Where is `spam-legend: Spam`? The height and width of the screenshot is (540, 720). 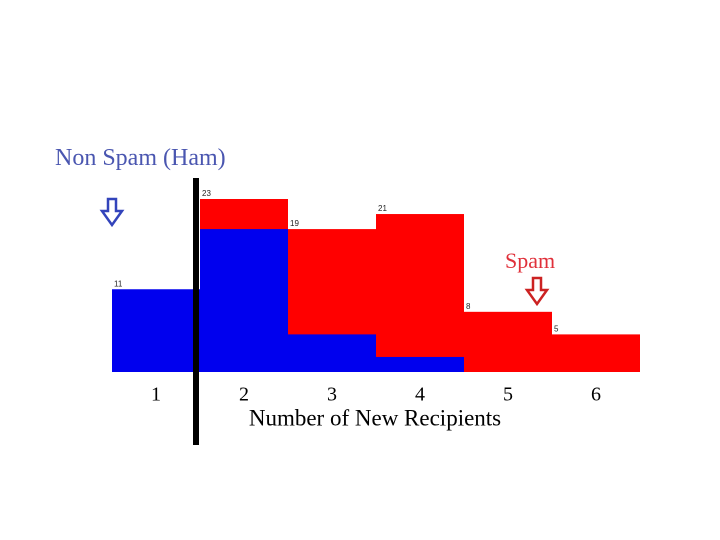 spam-legend: Spam is located at coordinates (530, 260).